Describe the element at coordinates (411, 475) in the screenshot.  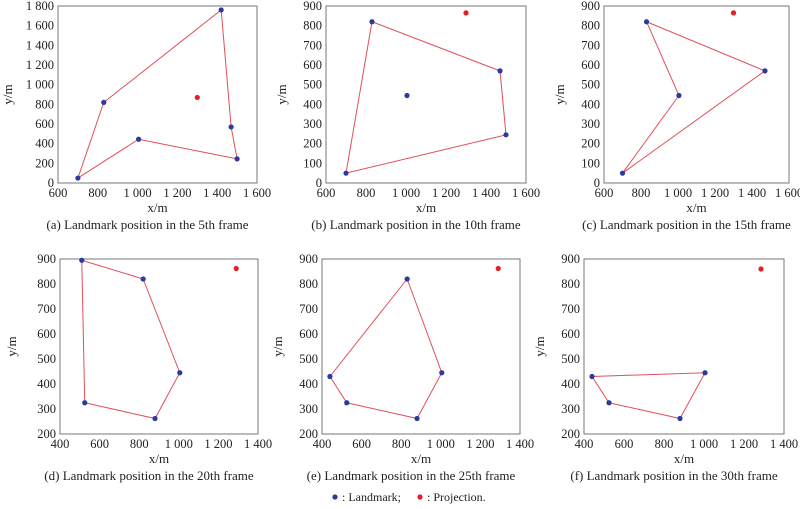
I see `subplot-caption: (e) Landmark position in the 25th frame` at that location.